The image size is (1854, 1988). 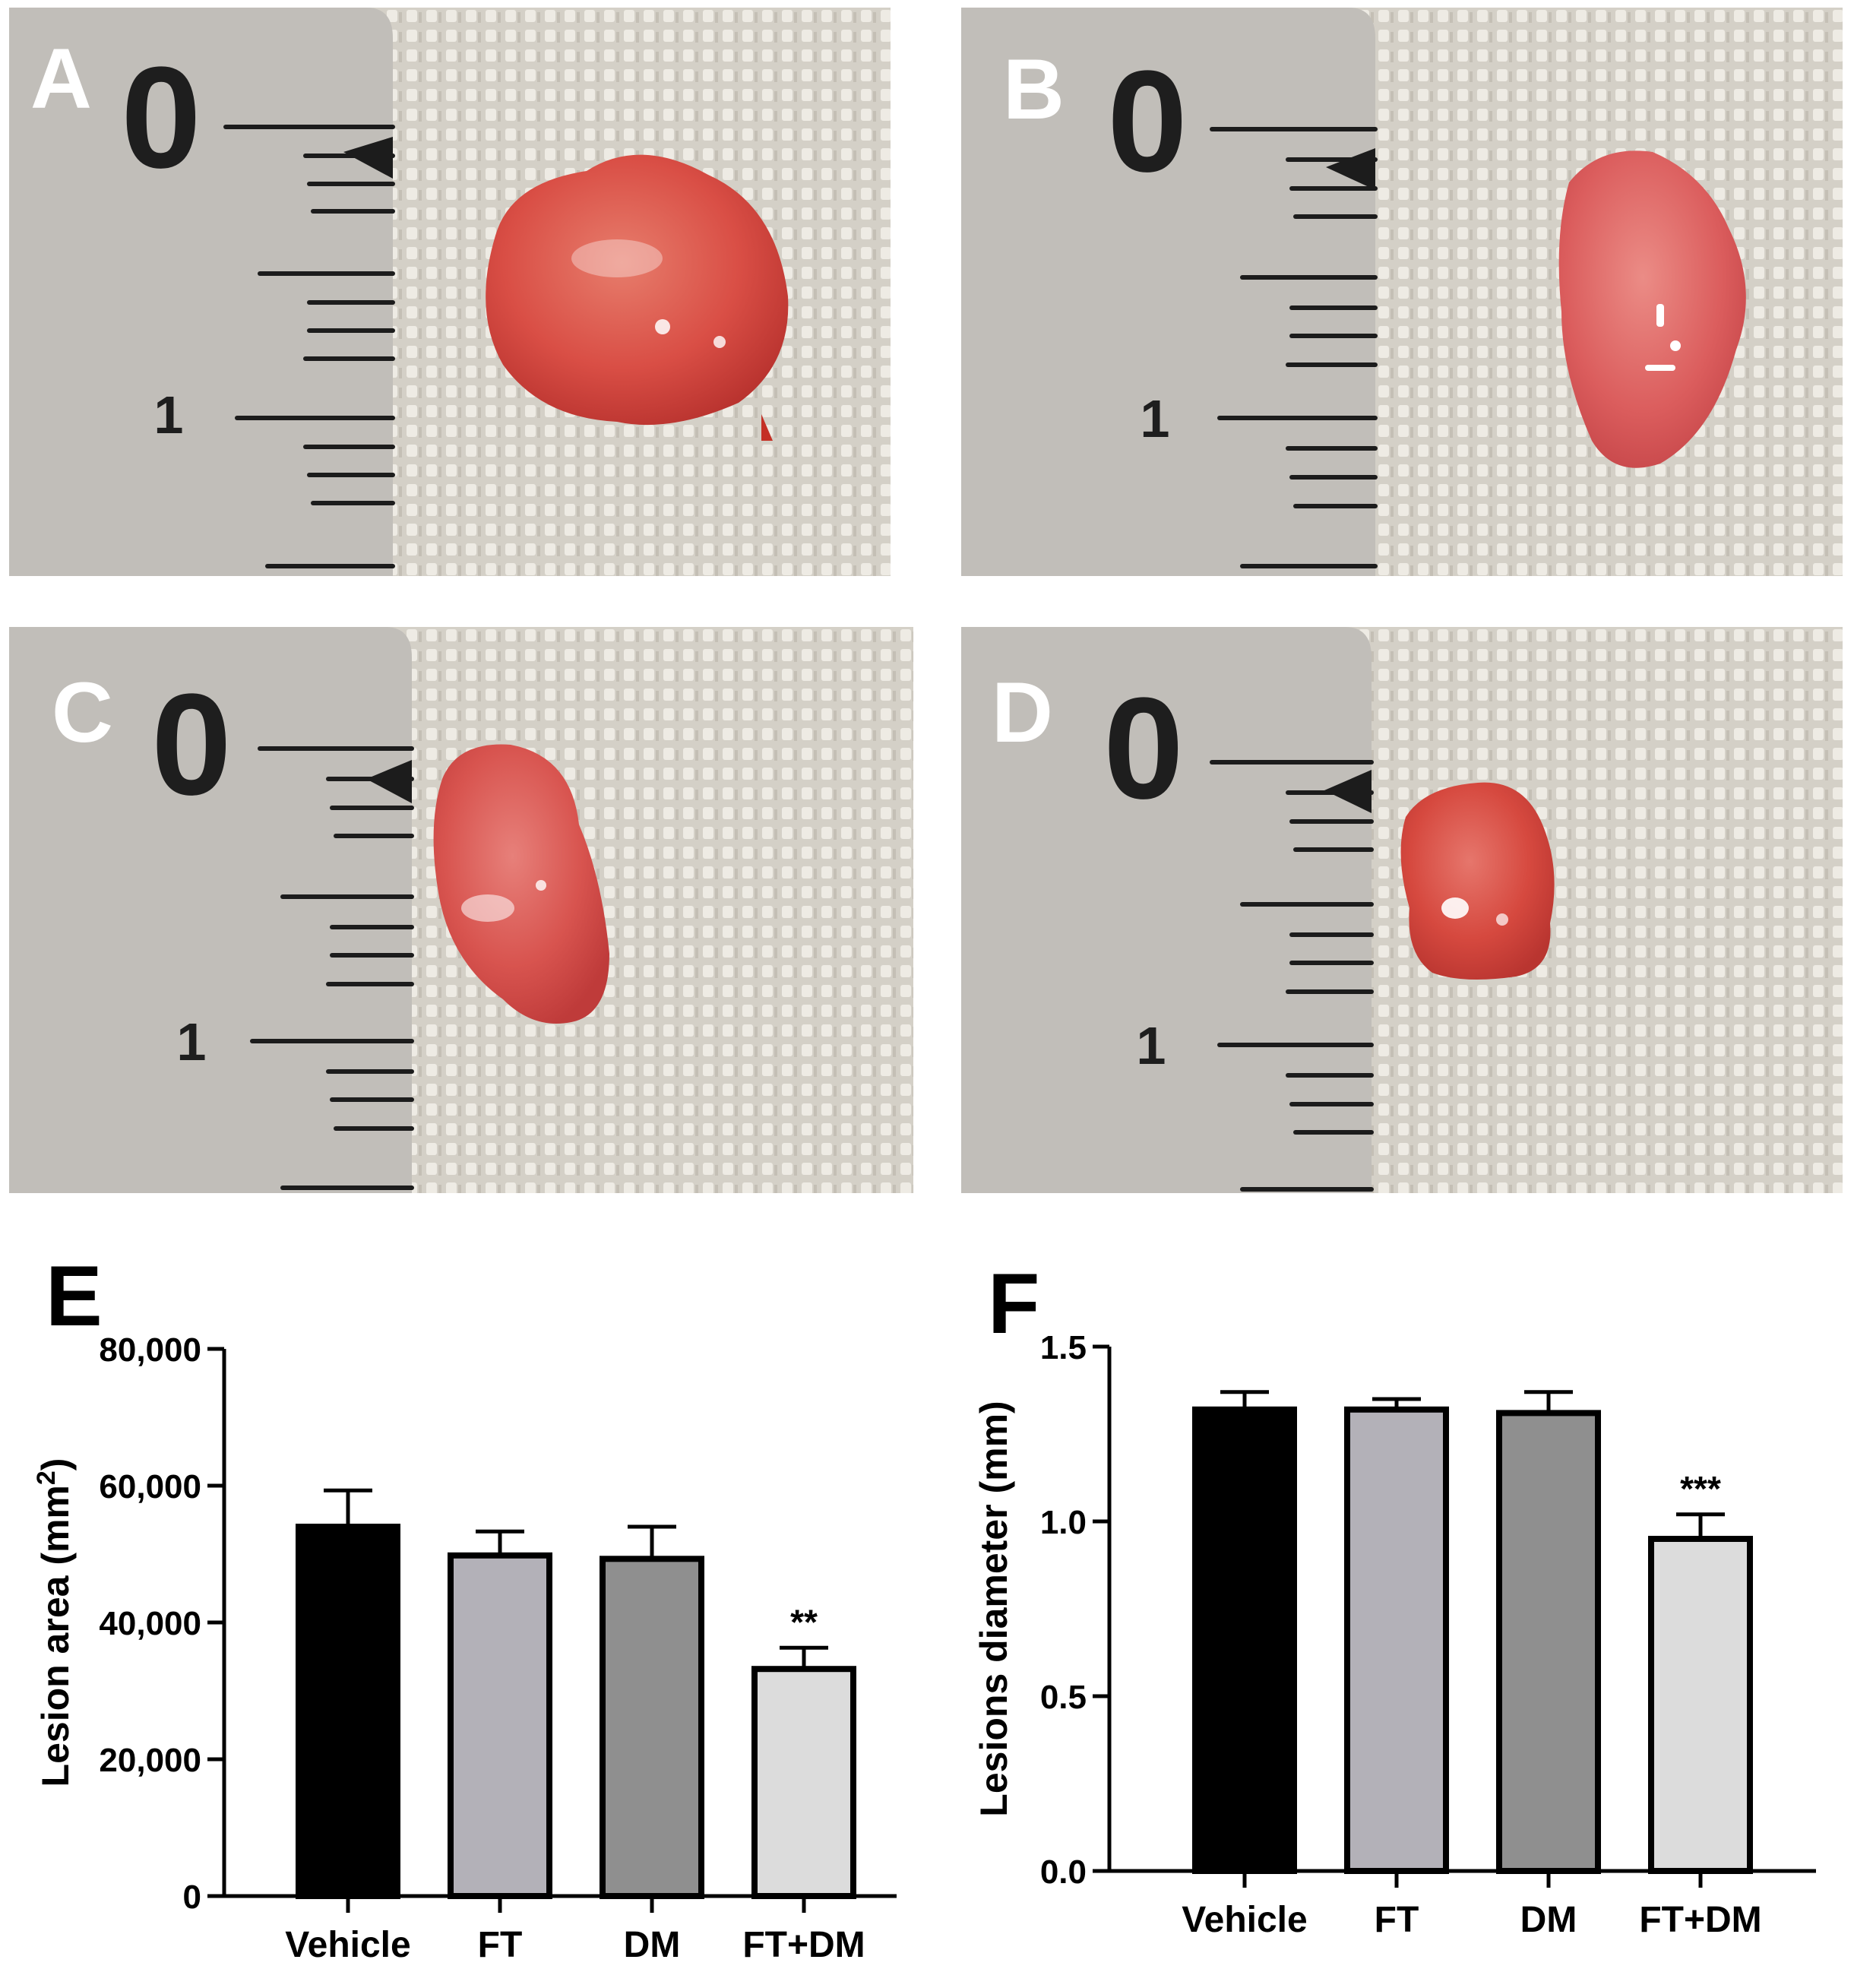 What do you see at coordinates (192, 1897) in the screenshot?
I see `y-tick-label: 0` at bounding box center [192, 1897].